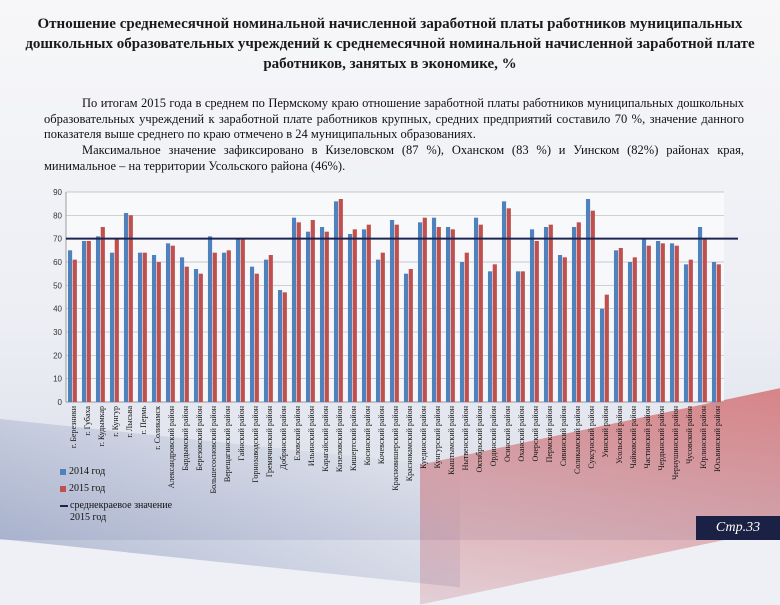 The width and height of the screenshot is (780, 605). I want to click on x-tick-label-19: Кизеловский район, so click(339, 438).